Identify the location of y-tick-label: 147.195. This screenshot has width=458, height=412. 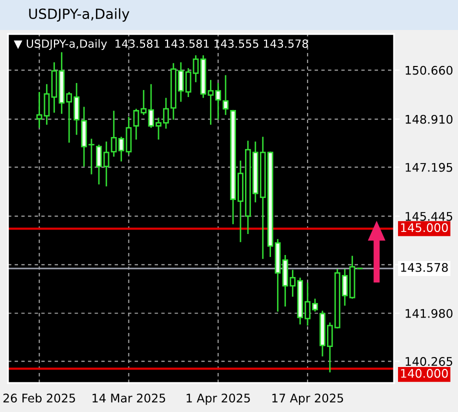
(429, 167).